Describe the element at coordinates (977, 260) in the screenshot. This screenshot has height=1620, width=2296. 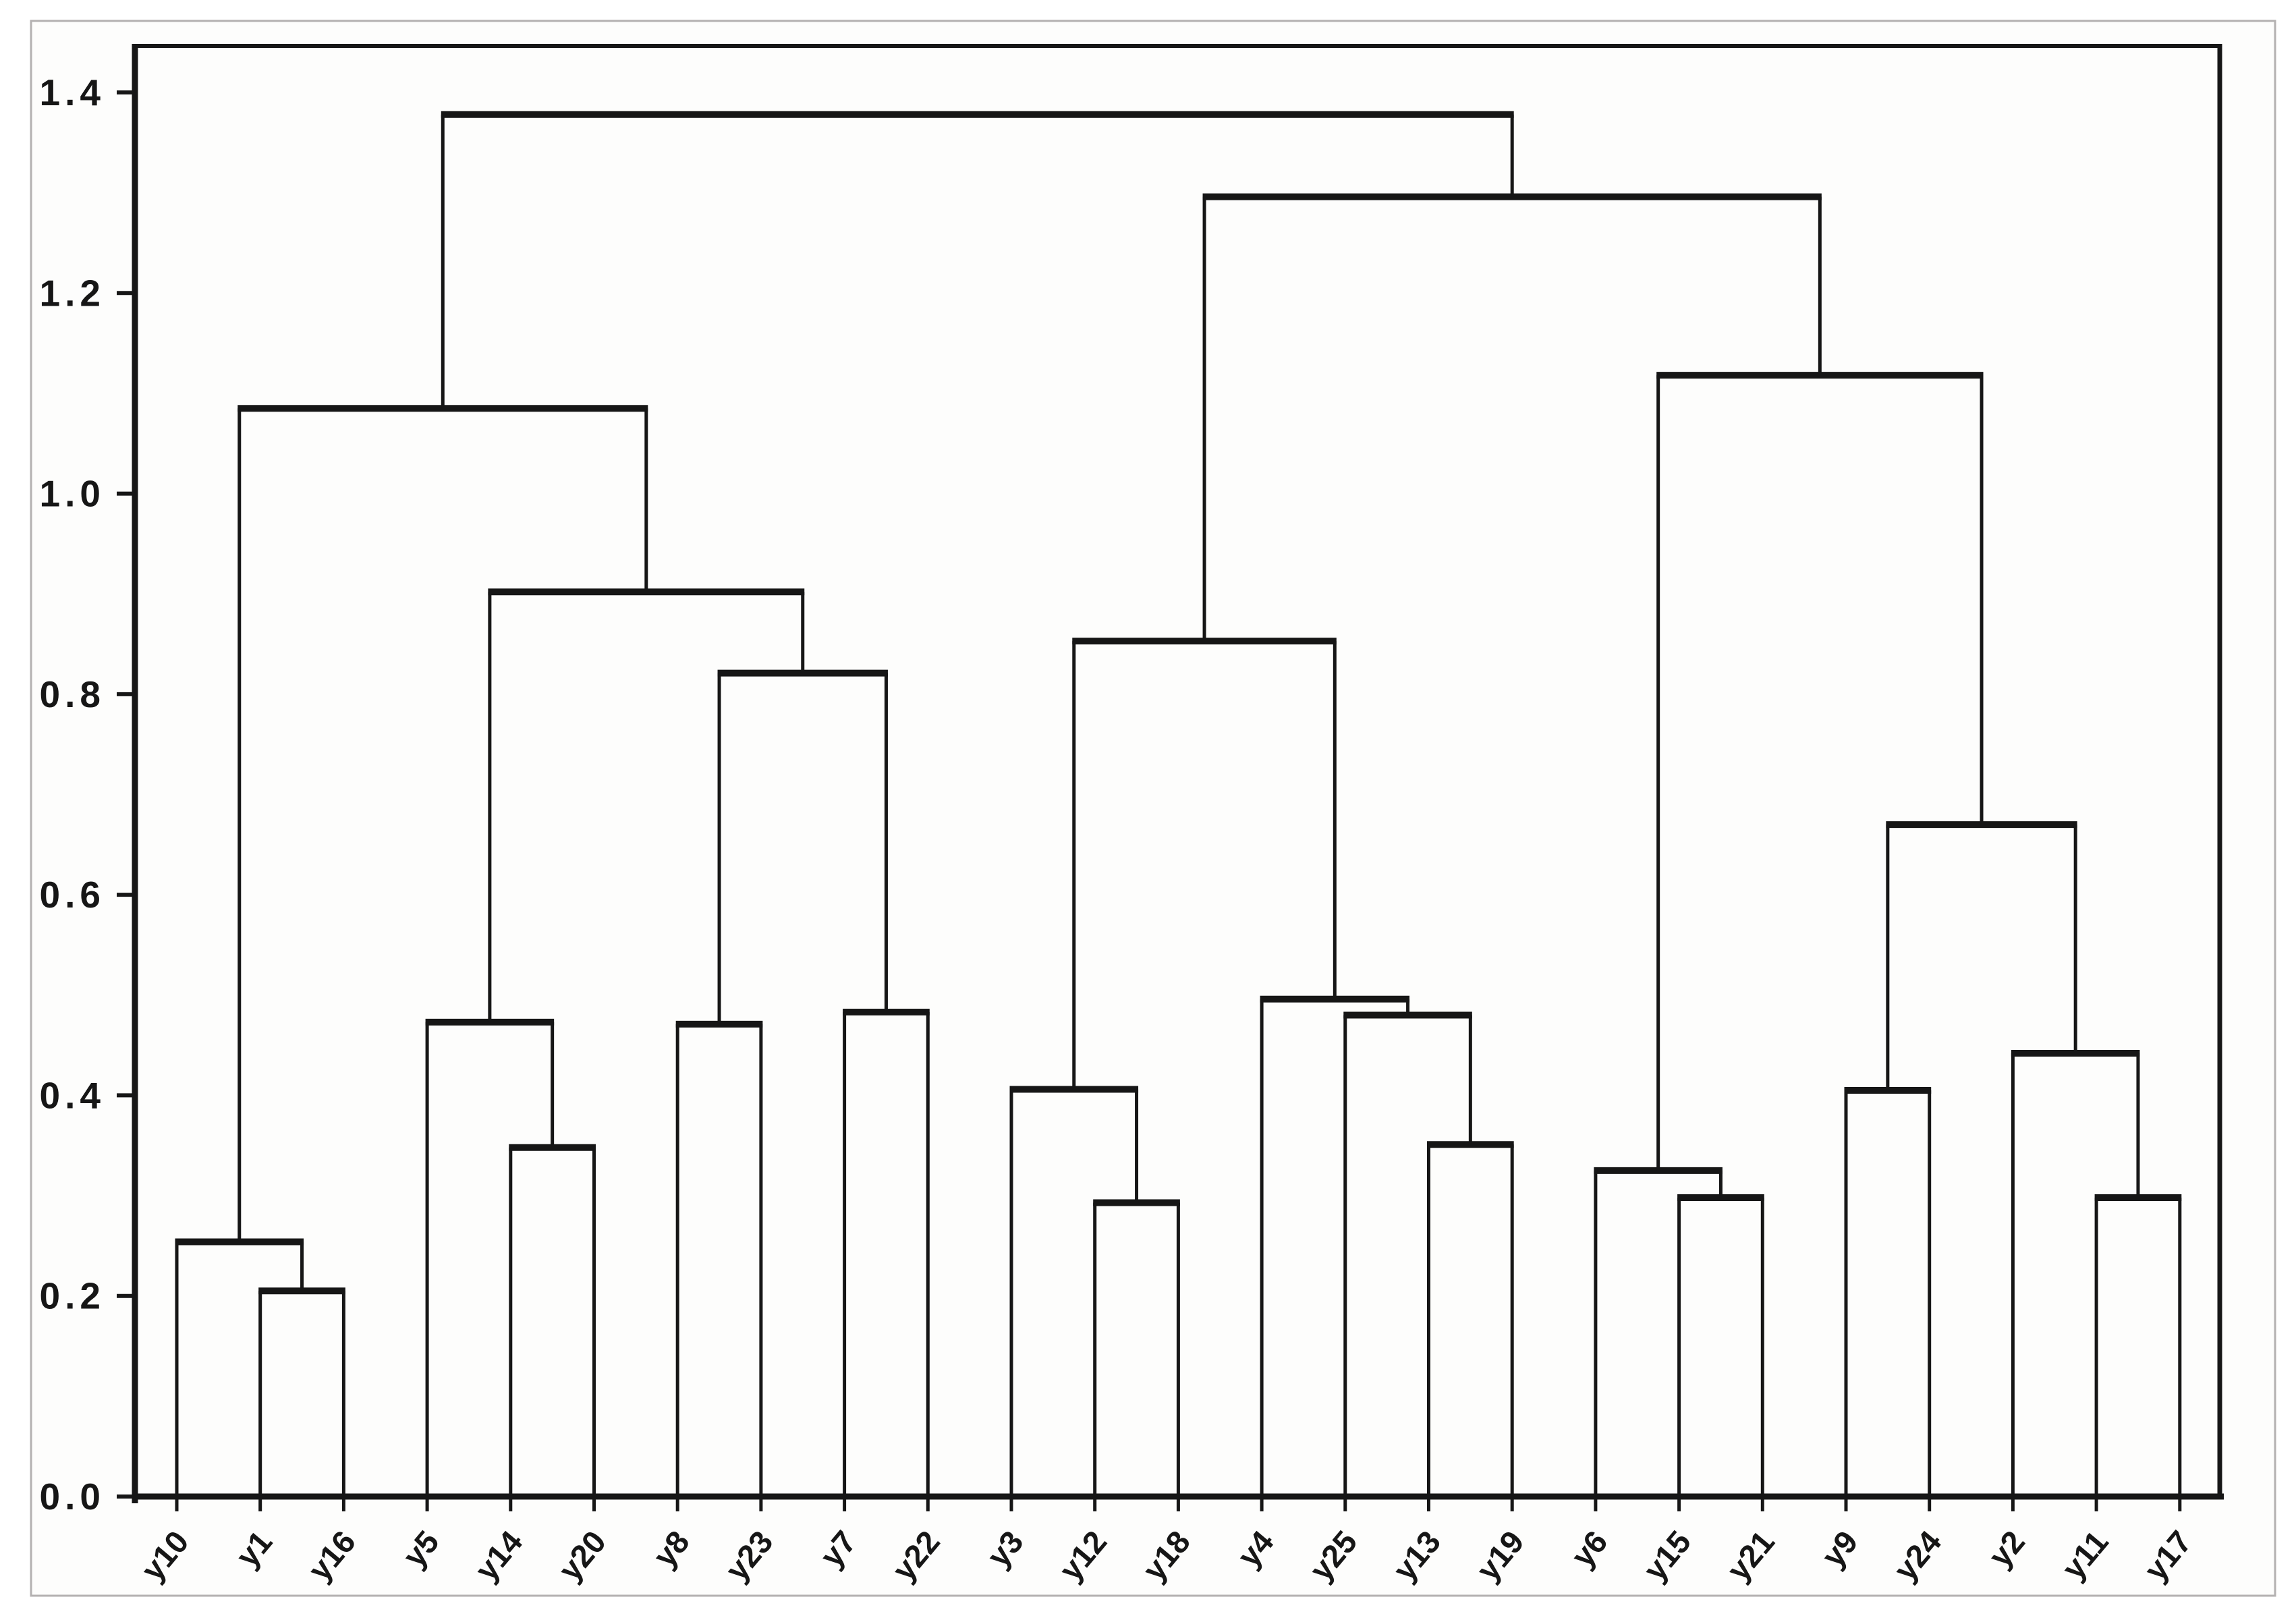
I see `merge-link-m24` at that location.